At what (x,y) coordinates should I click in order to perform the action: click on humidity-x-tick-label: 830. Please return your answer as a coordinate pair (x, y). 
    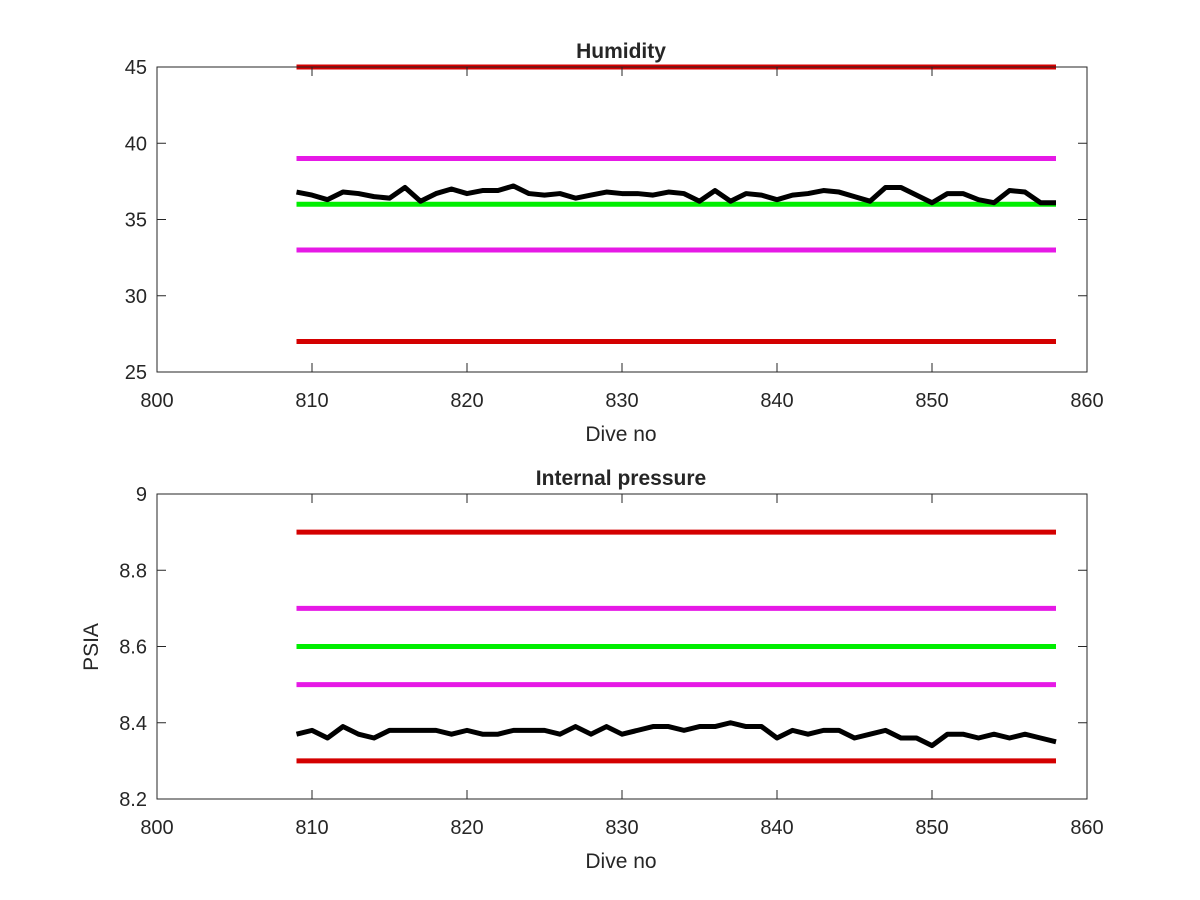
    Looking at the image, I should click on (621, 401).